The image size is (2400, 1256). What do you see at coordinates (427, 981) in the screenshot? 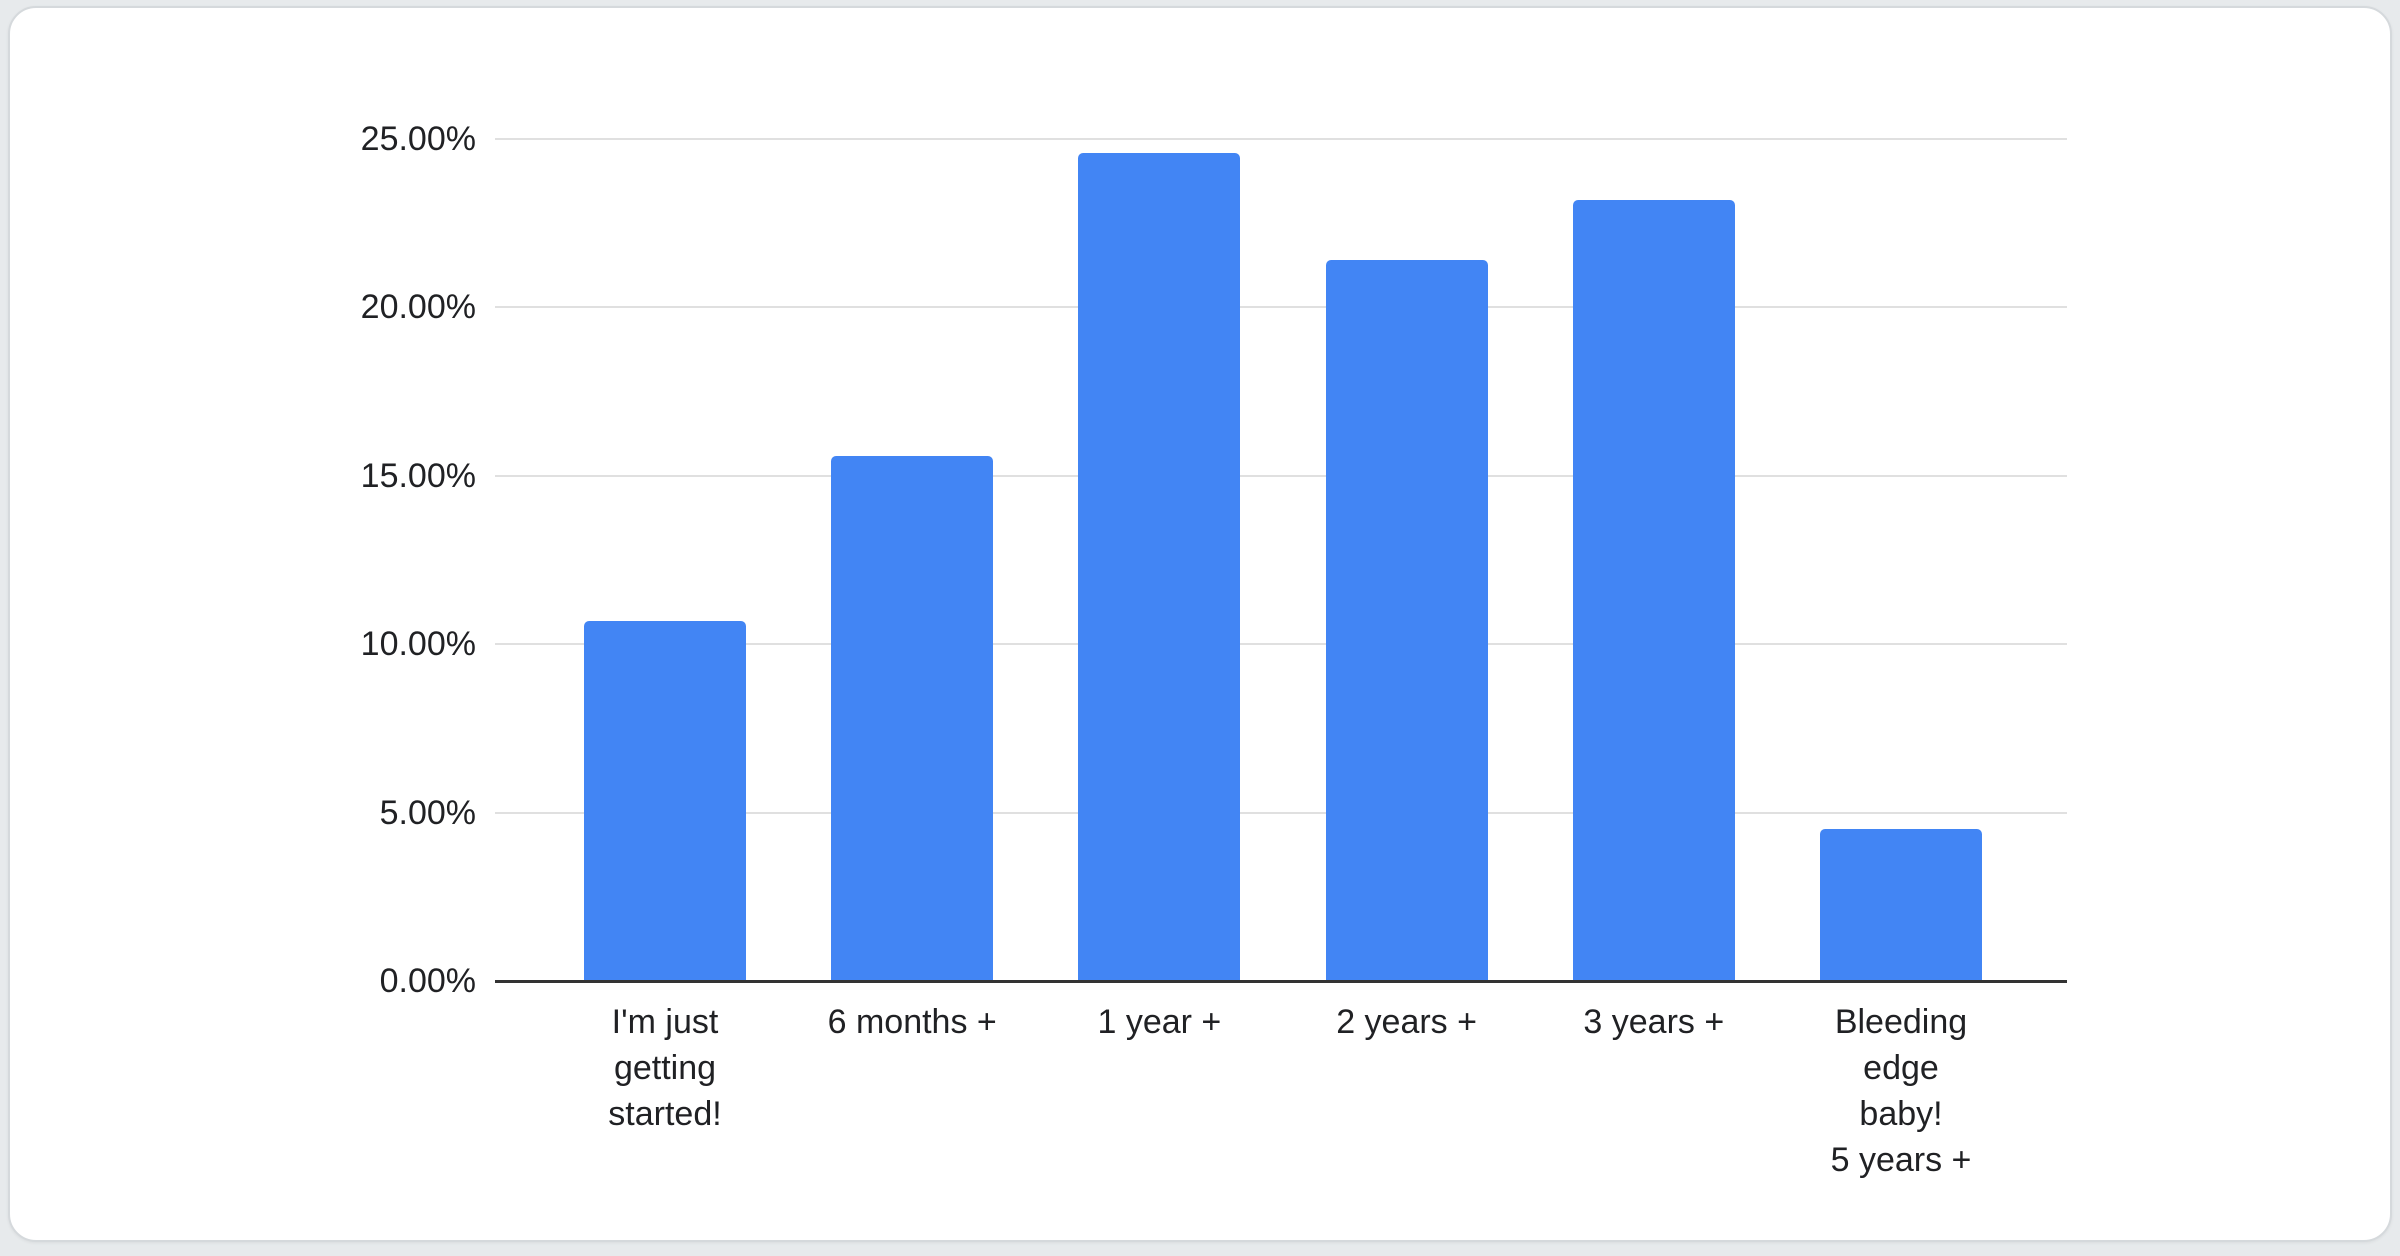
I see `y-tick-label: 0.00%` at bounding box center [427, 981].